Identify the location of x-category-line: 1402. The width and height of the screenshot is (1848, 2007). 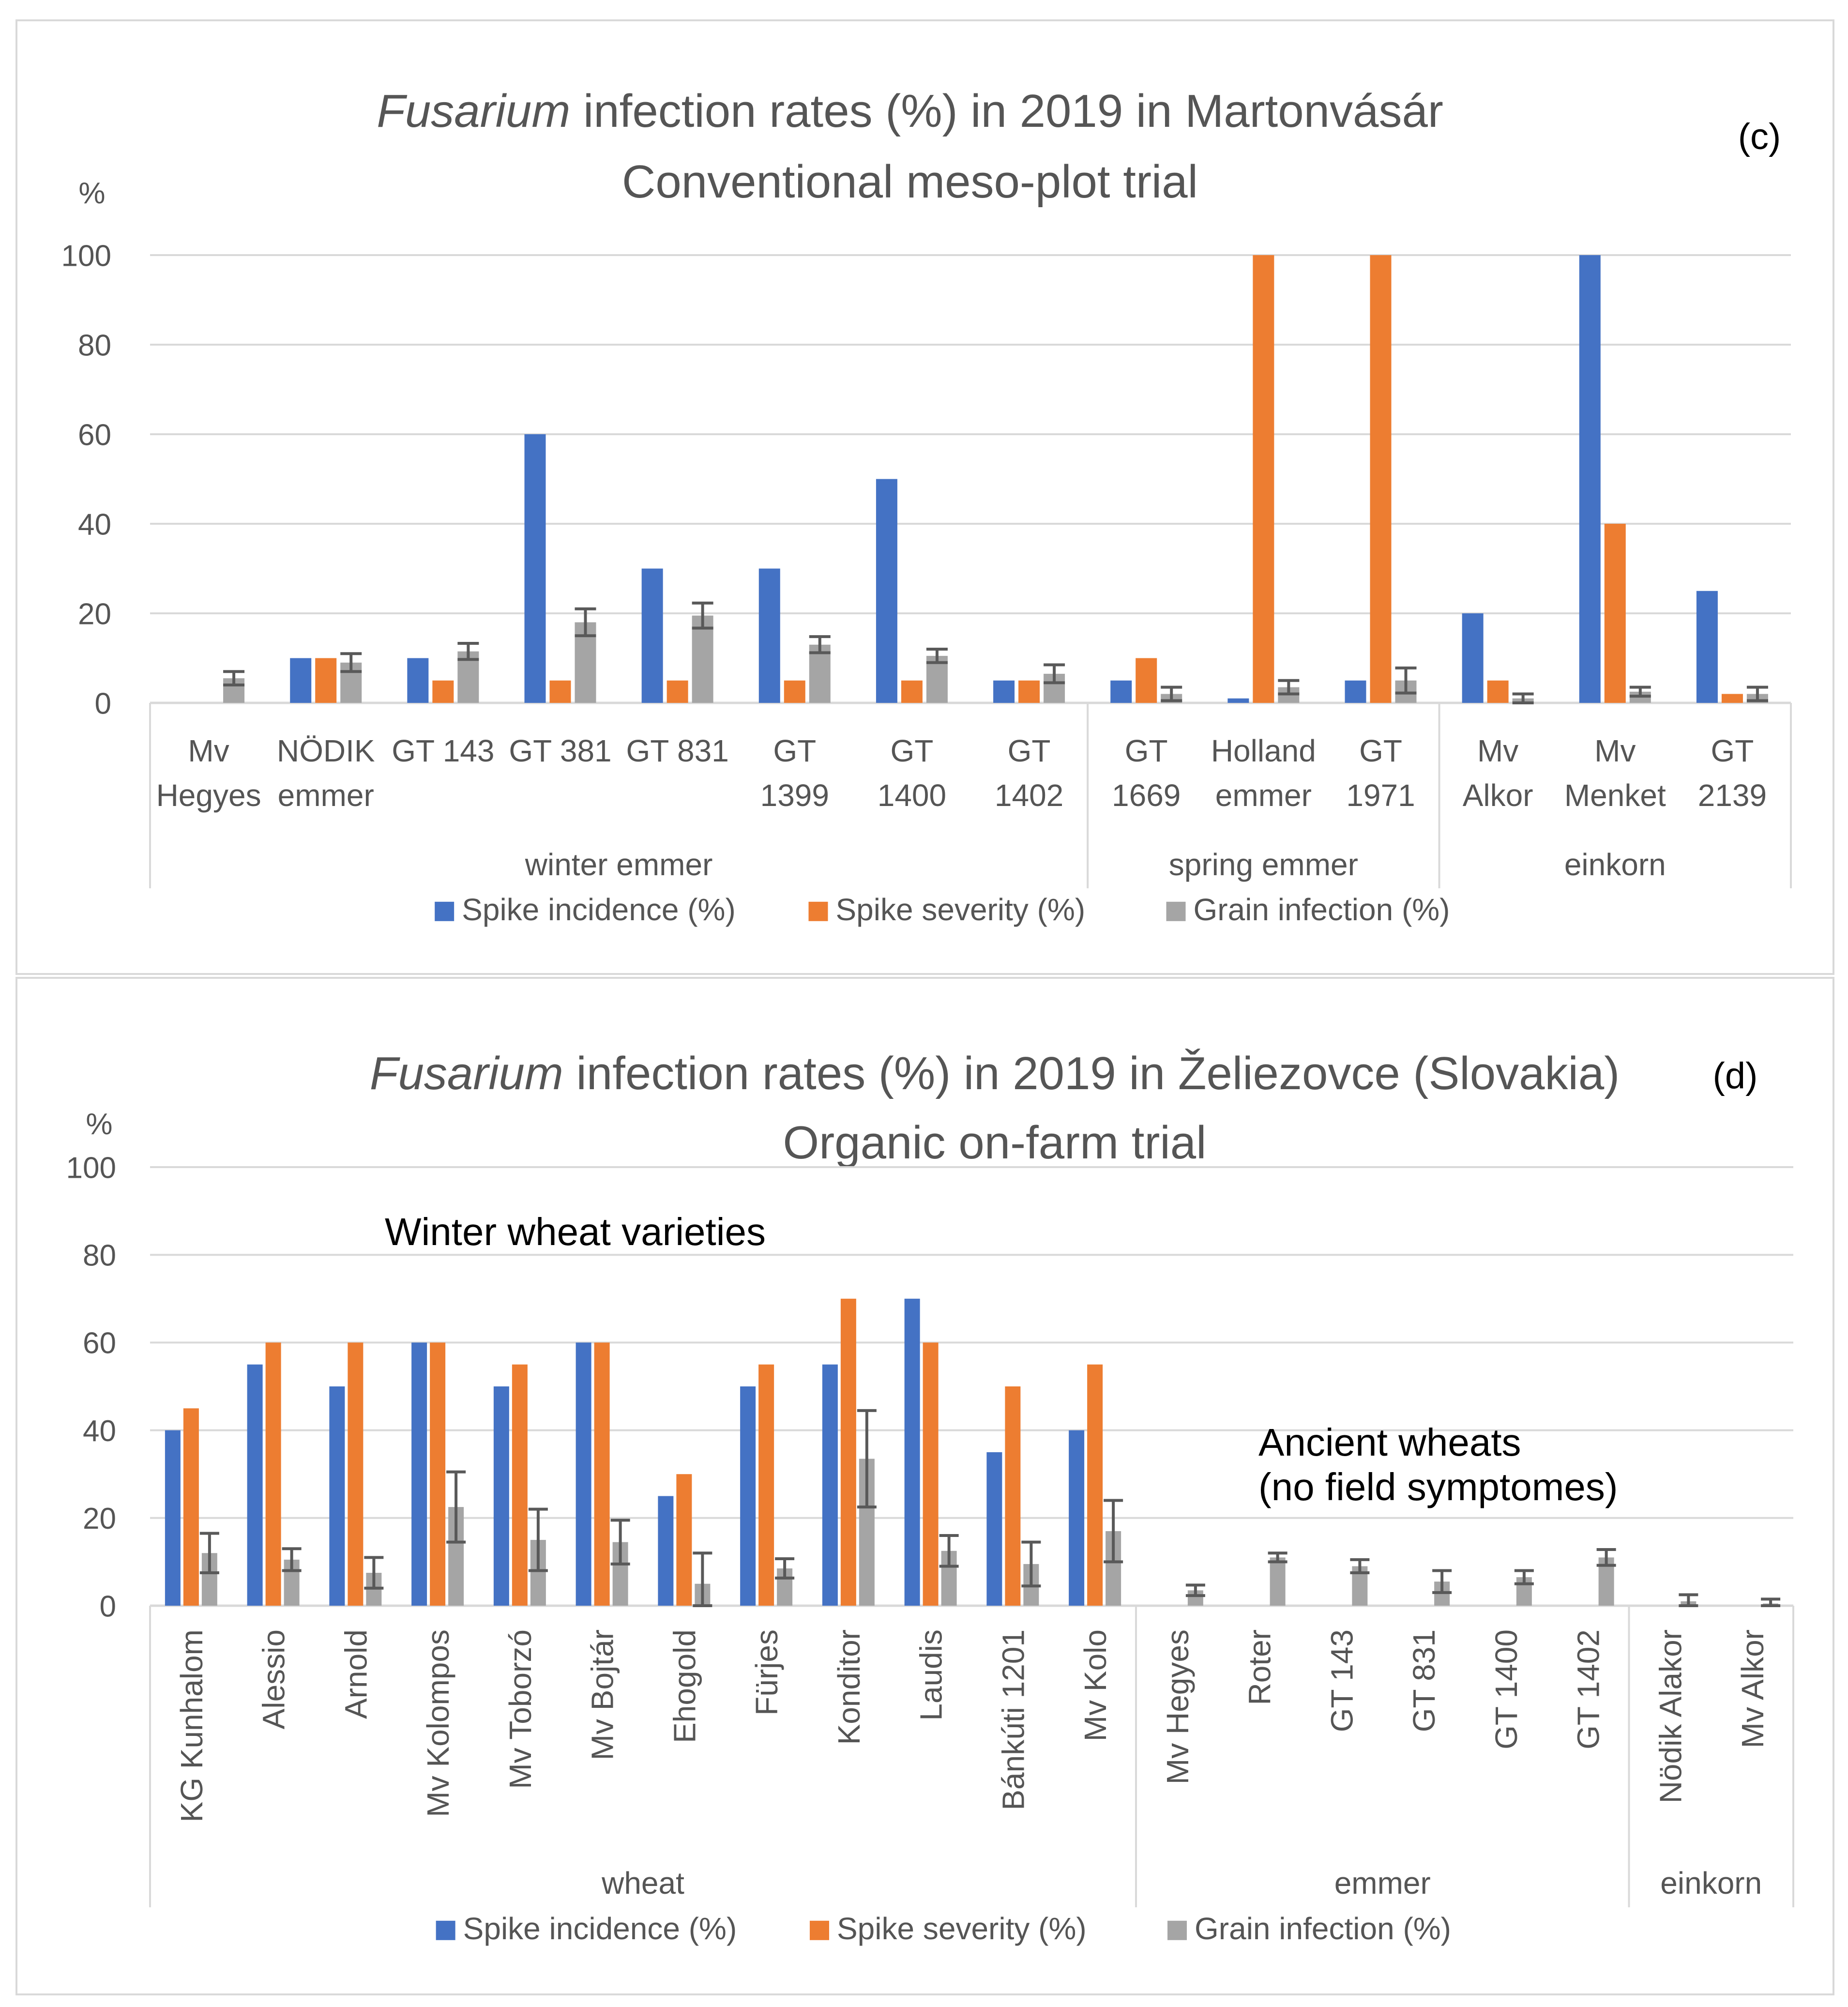
(1029, 795).